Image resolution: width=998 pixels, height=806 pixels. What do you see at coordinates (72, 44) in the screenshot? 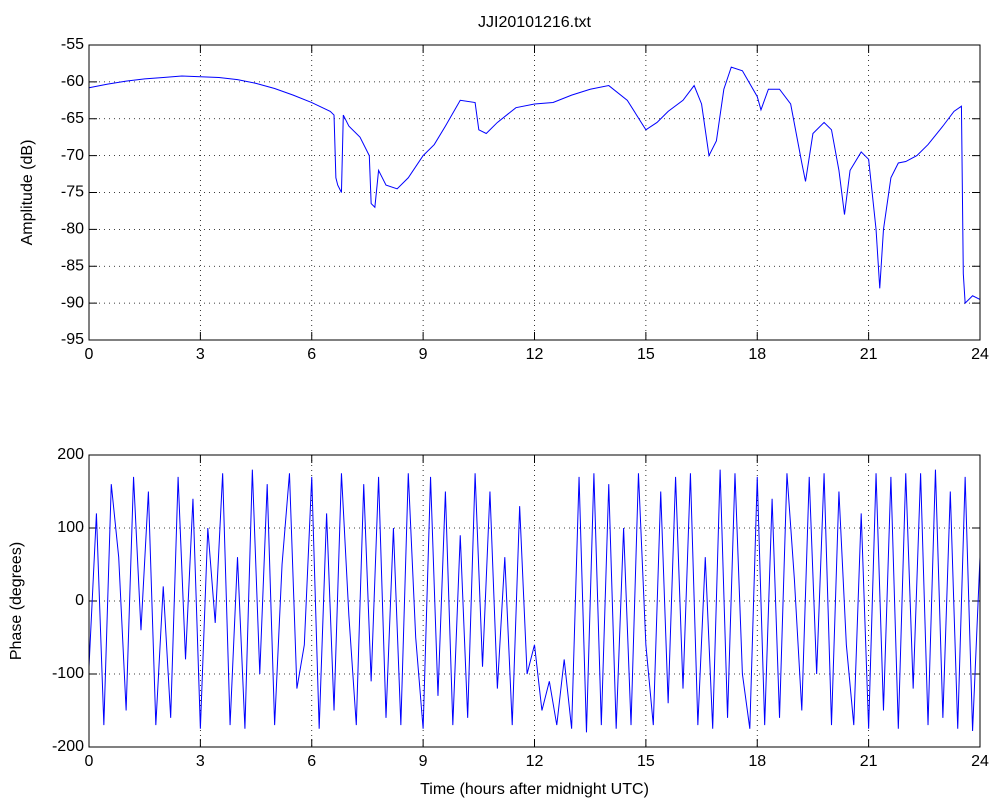
I see `y-tick-label: -55` at bounding box center [72, 44].